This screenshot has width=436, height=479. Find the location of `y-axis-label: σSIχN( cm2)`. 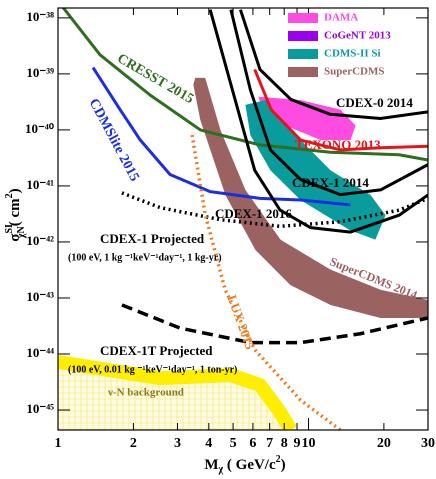

y-axis-label: σSIχN( cm2) is located at coordinates (15, 214).